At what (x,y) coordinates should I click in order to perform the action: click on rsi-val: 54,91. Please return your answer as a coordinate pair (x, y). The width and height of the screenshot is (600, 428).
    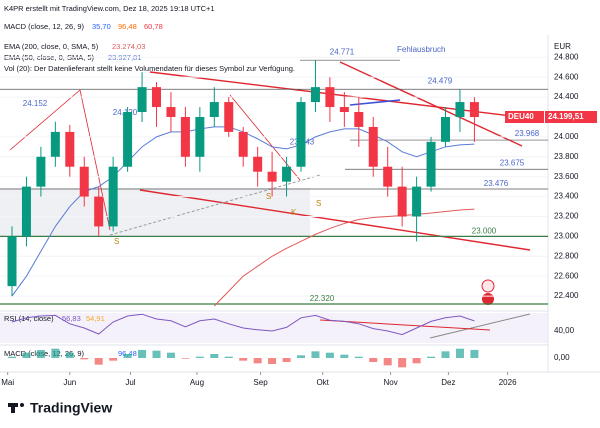
    Looking at the image, I should click on (95, 318).